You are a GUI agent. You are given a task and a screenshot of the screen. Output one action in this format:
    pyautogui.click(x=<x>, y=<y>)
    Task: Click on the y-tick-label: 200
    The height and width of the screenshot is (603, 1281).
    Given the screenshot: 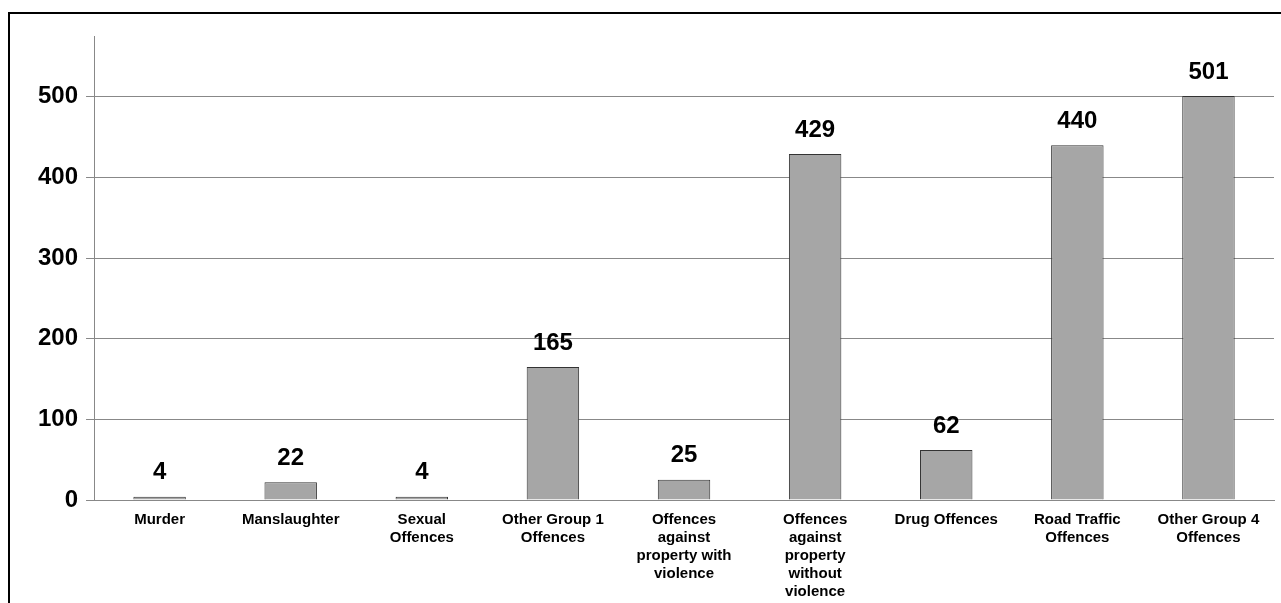 What is the action you would take?
    pyautogui.click(x=58, y=337)
    